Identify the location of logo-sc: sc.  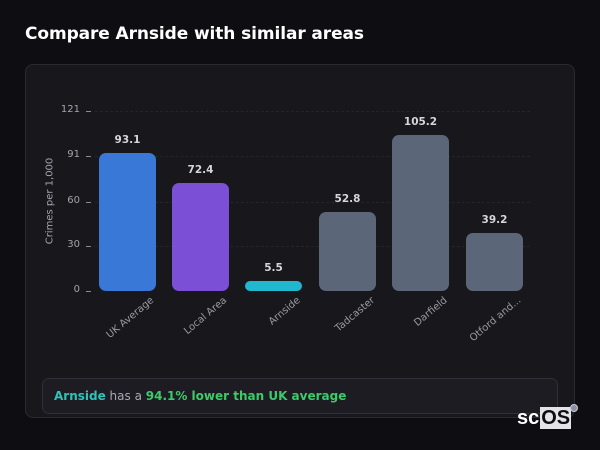
(528, 418).